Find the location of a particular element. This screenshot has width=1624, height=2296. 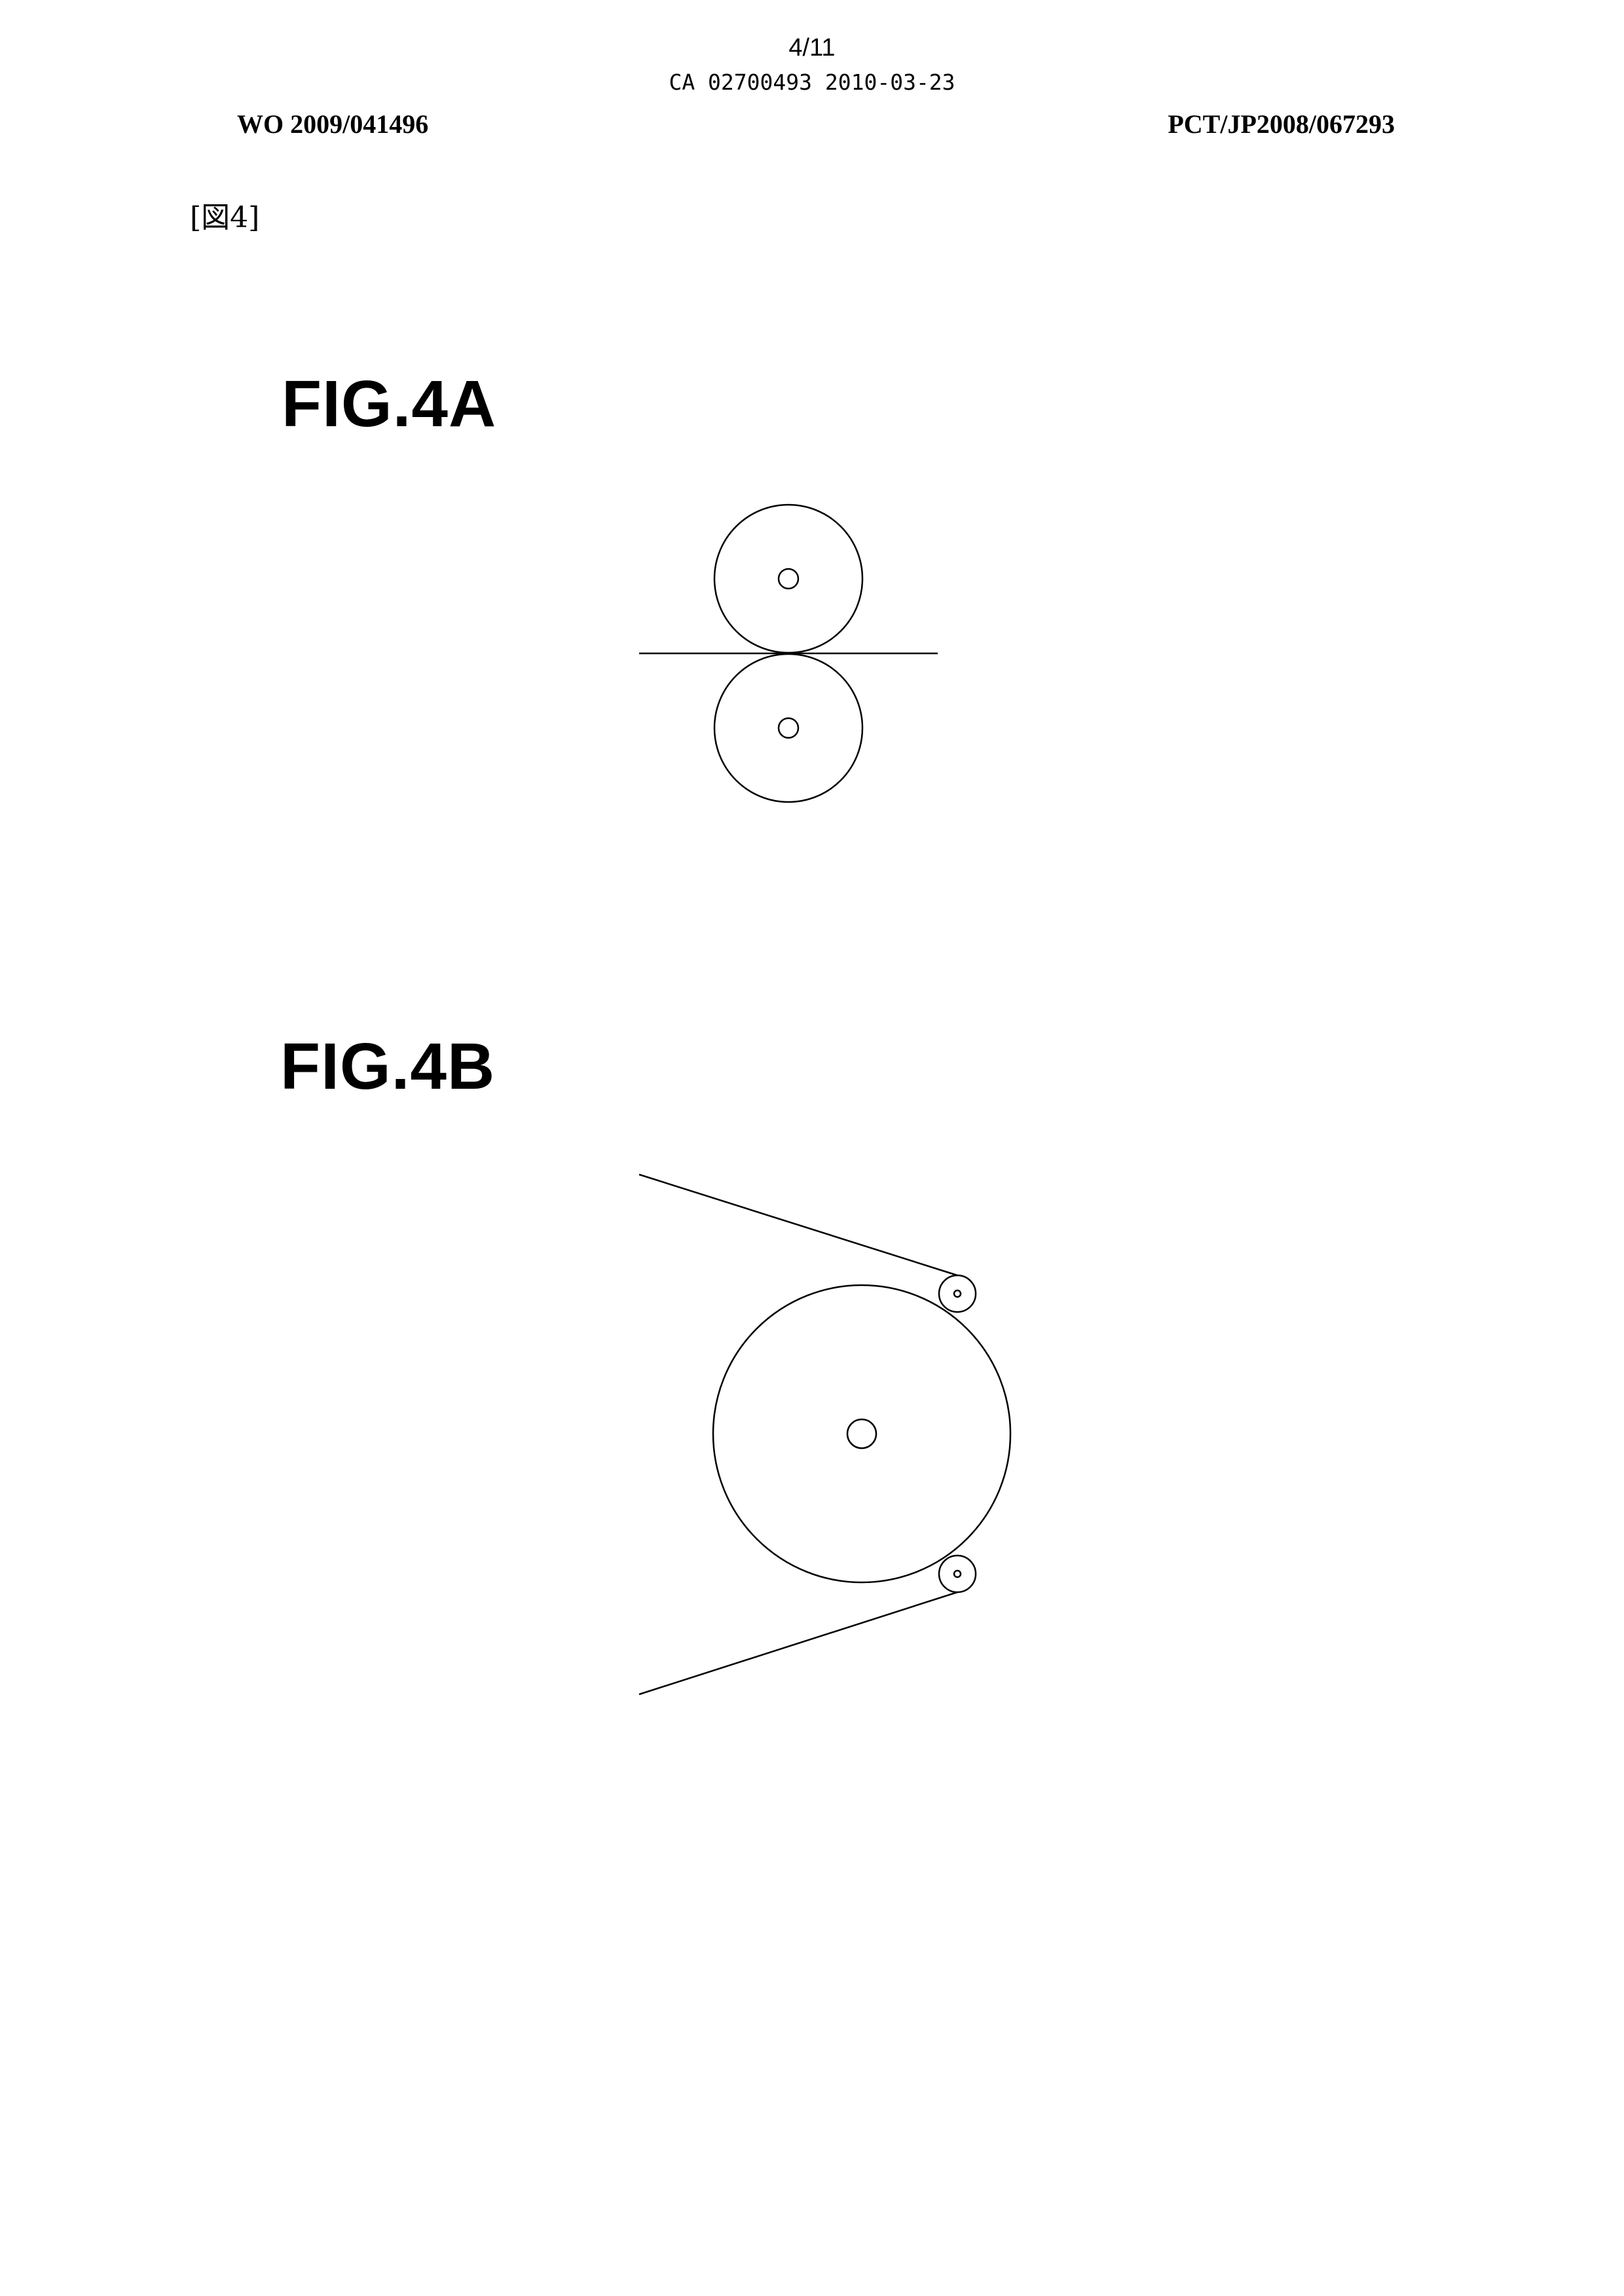

main-roller-axle is located at coordinates (861, 1433).